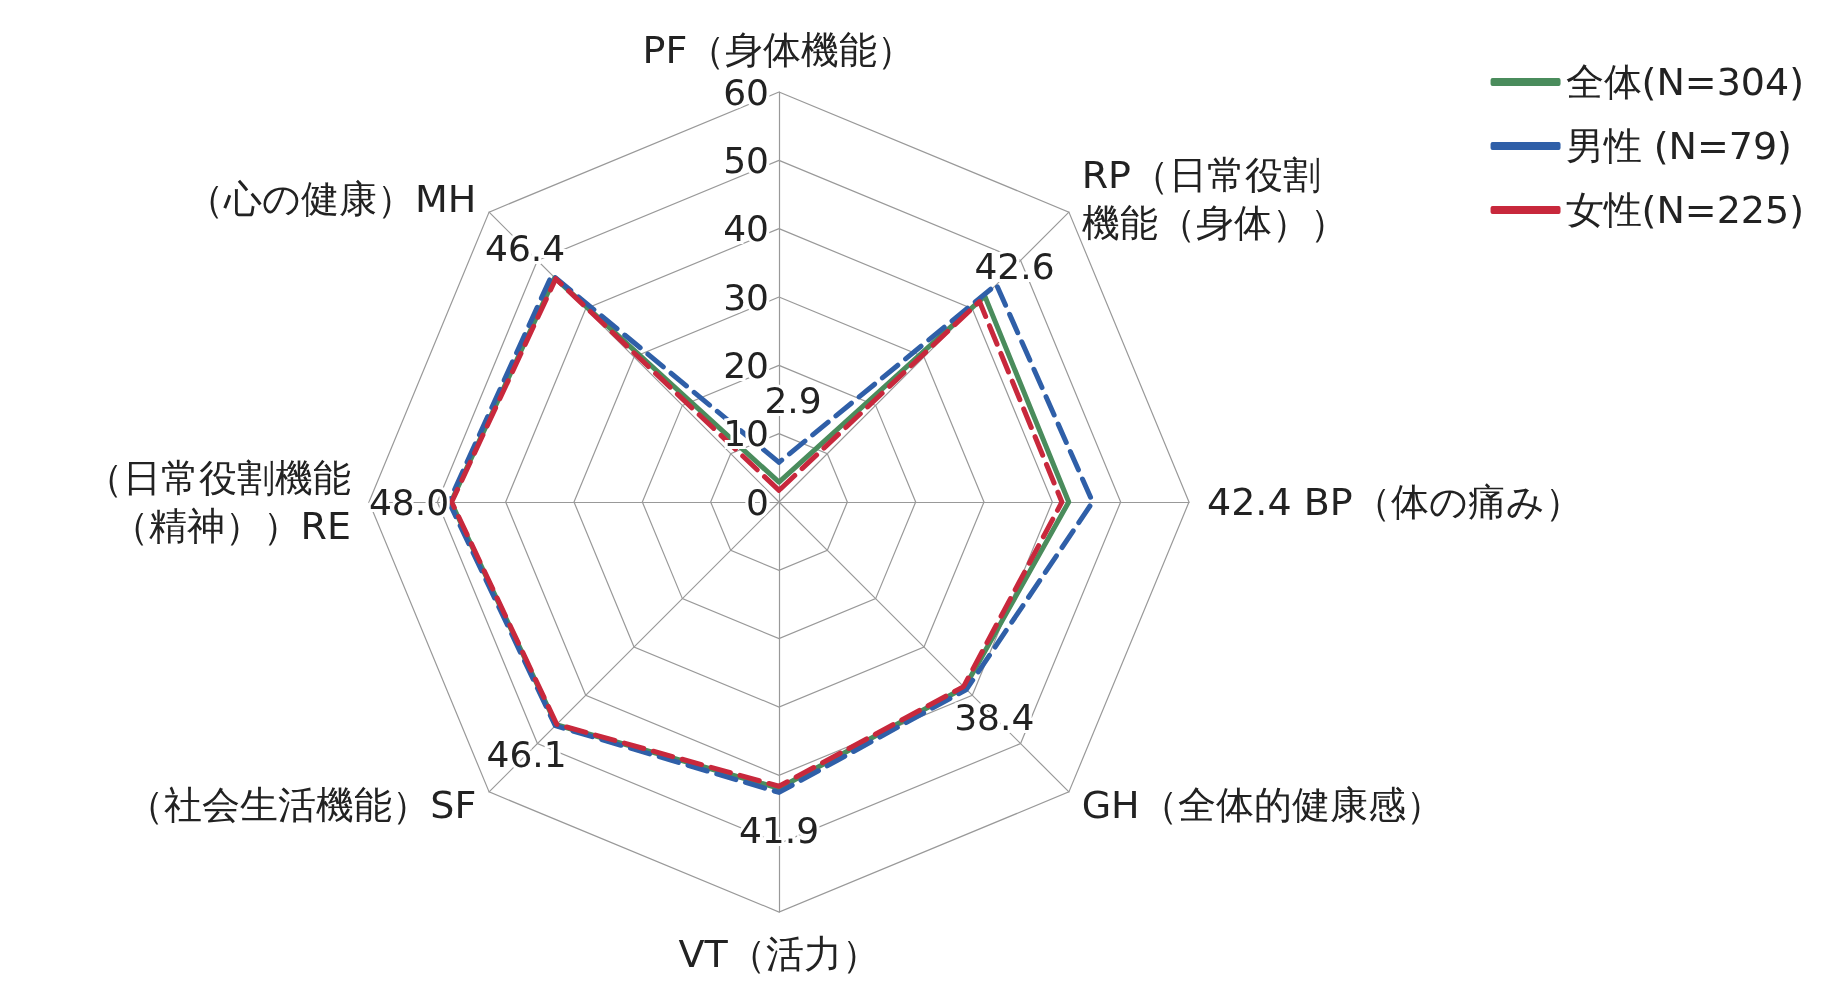 This screenshot has width=1827, height=998. What do you see at coordinates (218, 502) in the screenshot?
I see `spoke-label: （日常役割機能（精神））RE` at bounding box center [218, 502].